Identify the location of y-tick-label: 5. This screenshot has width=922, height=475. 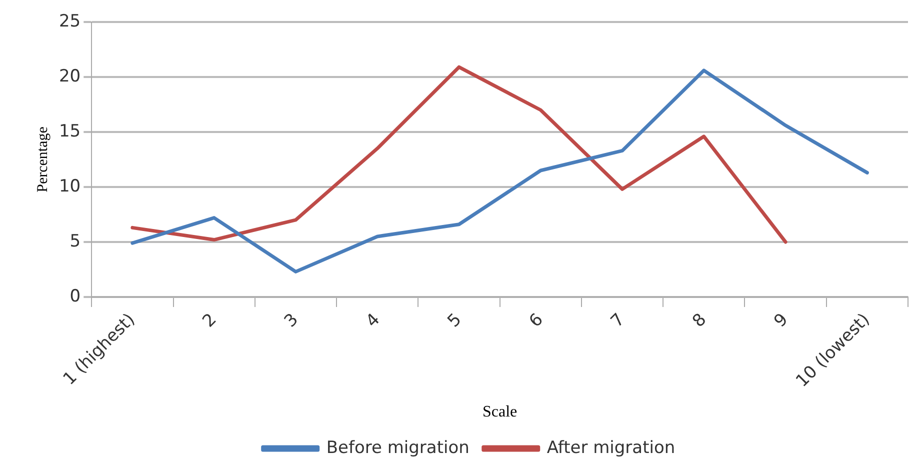
(75, 241).